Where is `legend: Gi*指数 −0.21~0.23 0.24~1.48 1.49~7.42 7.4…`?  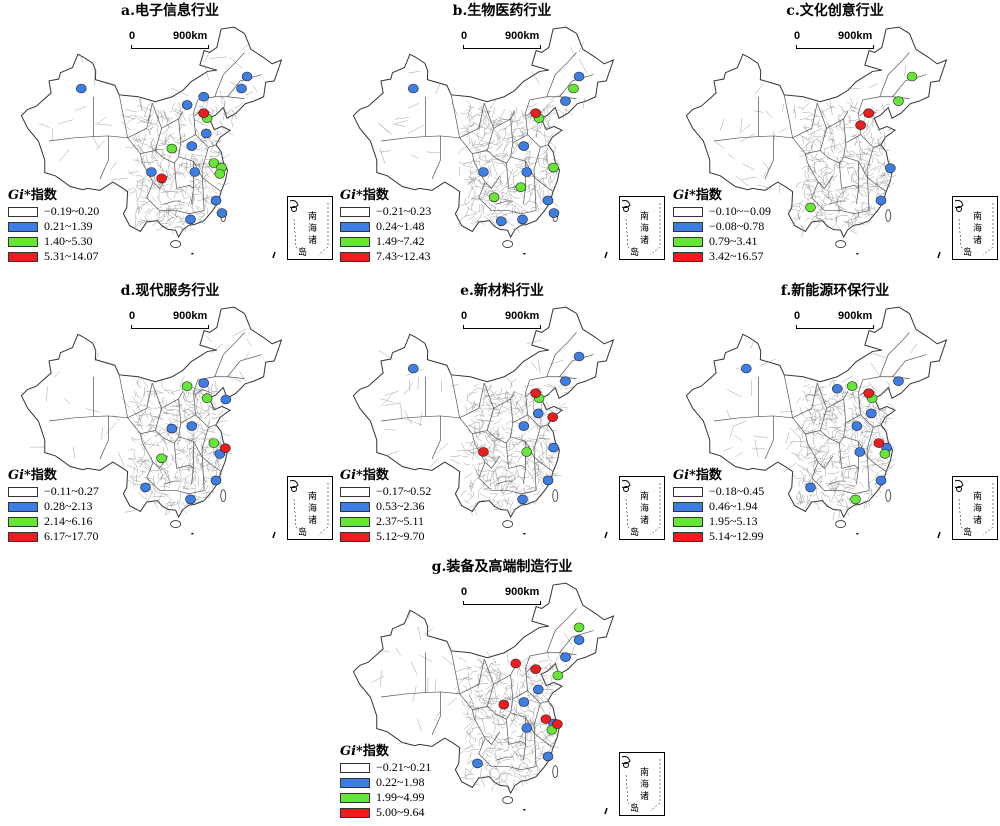 legend: Gi*指数 −0.21~0.23 0.24~1.48 1.49~7.42 7.4… is located at coordinates (410, 224).